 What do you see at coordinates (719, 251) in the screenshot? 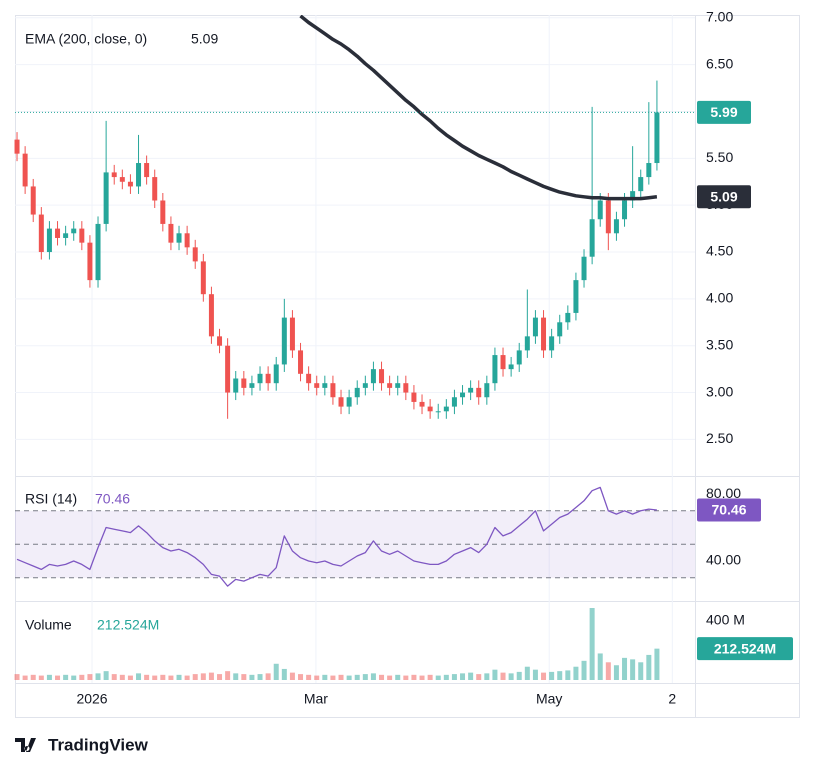
I see `y-tick-label: 4.50` at bounding box center [719, 251].